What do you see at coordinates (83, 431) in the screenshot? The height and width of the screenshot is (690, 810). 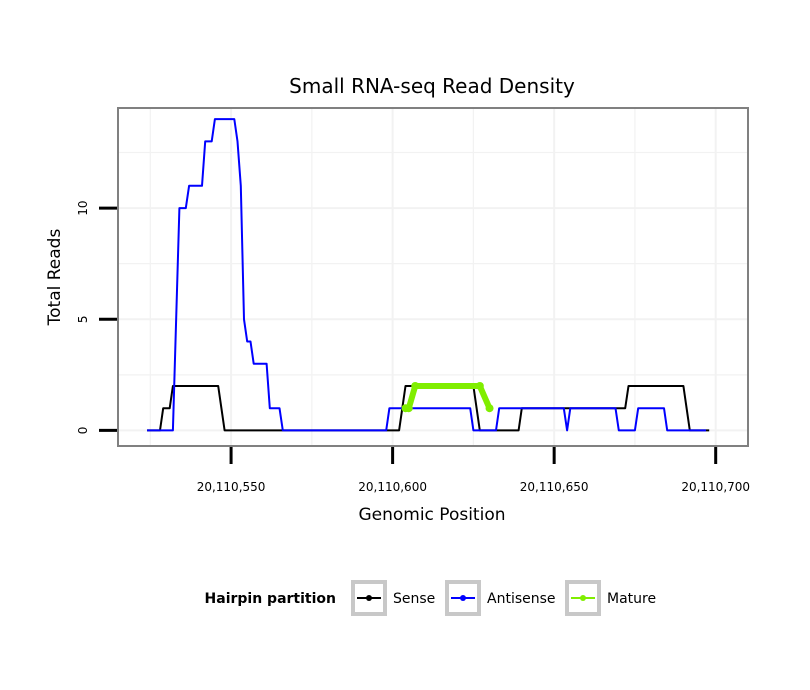 I see `y-tick-label: 0` at bounding box center [83, 431].